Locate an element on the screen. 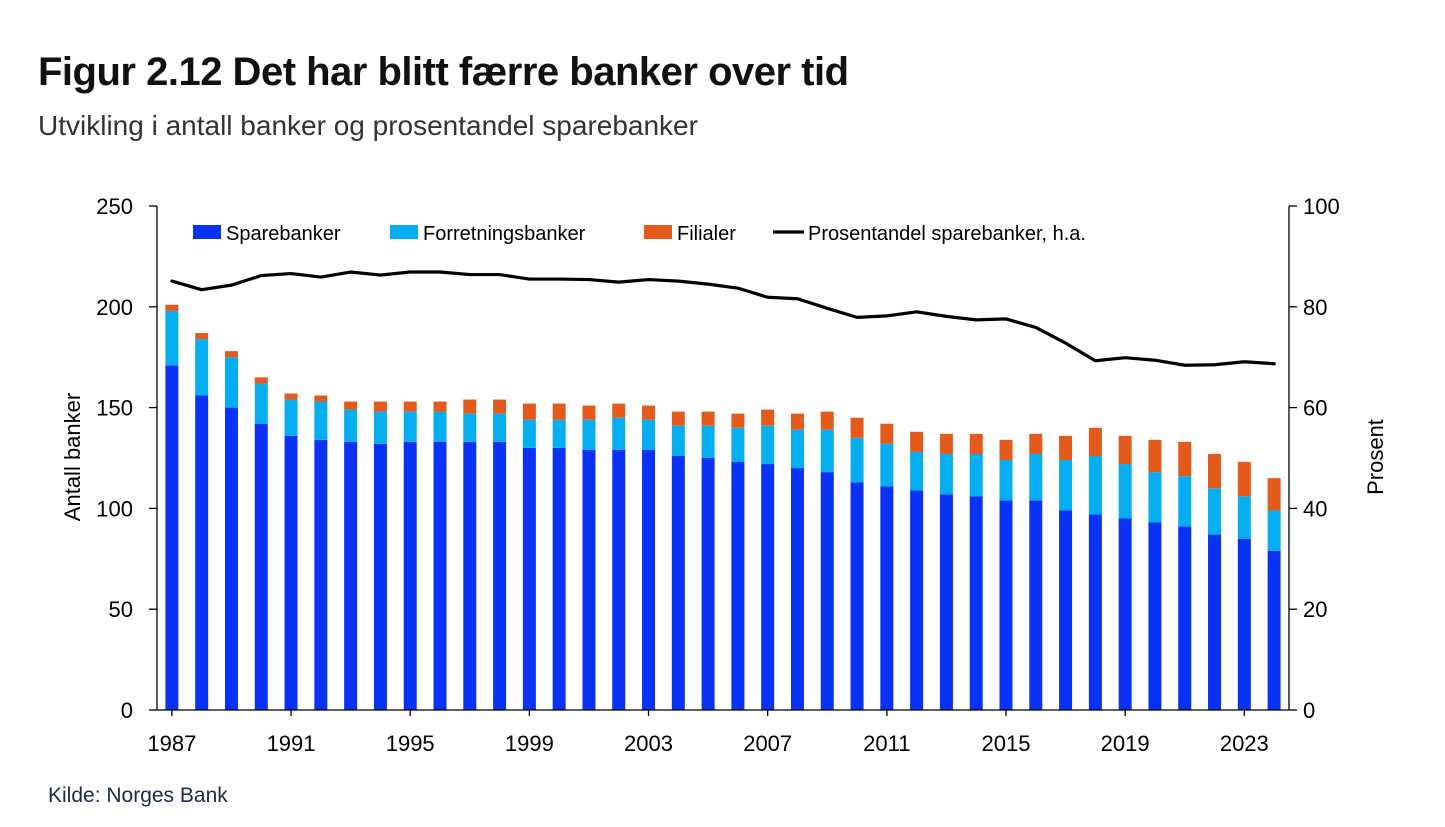 The height and width of the screenshot is (827, 1445). y-tick-label-left: 0 is located at coordinates (127, 710).